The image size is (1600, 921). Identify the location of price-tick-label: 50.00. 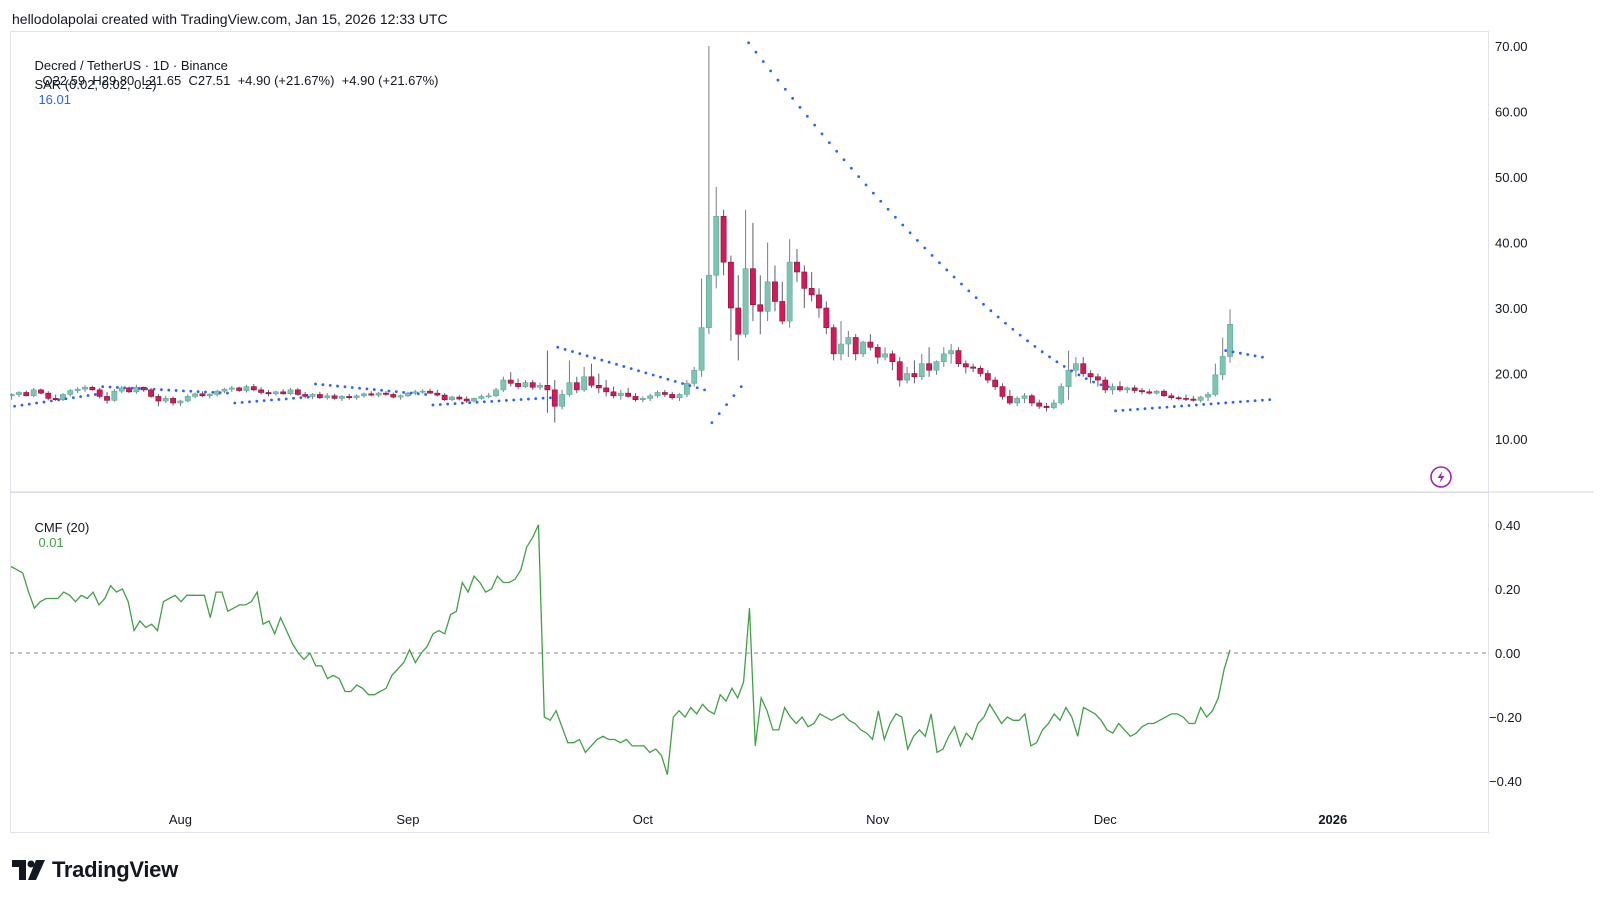
(1511, 177).